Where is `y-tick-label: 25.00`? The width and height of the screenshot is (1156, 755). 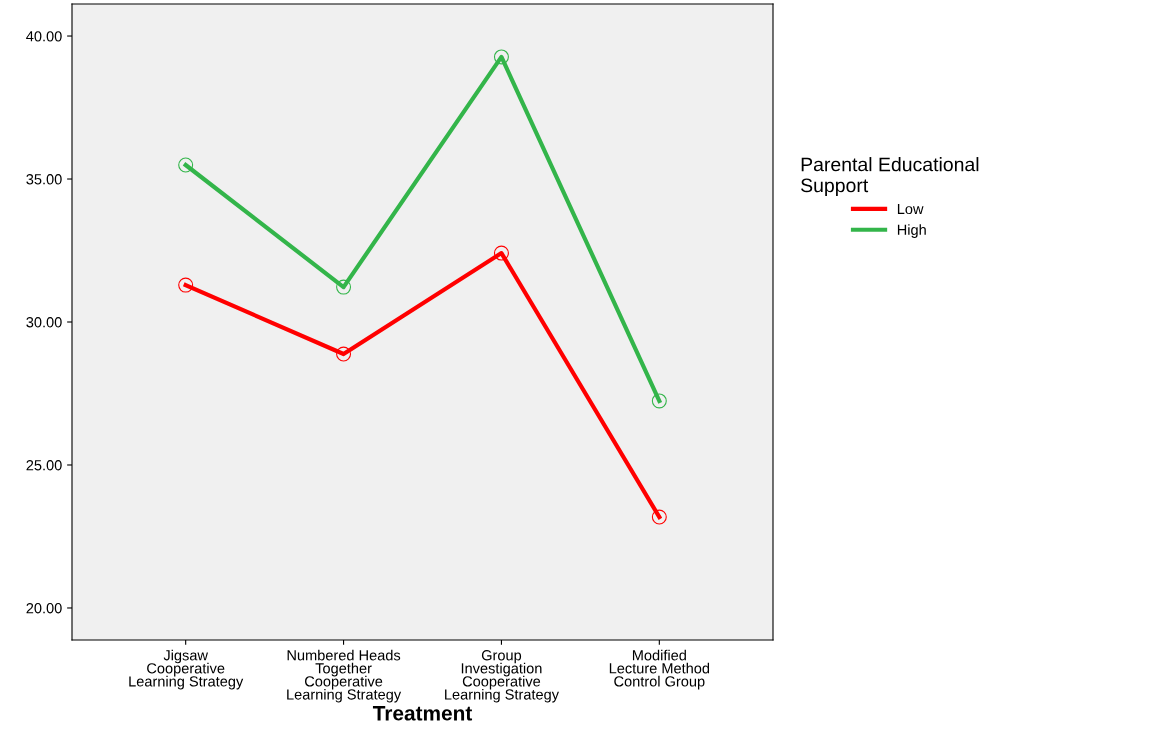
y-tick-label: 25.00 is located at coordinates (44, 465).